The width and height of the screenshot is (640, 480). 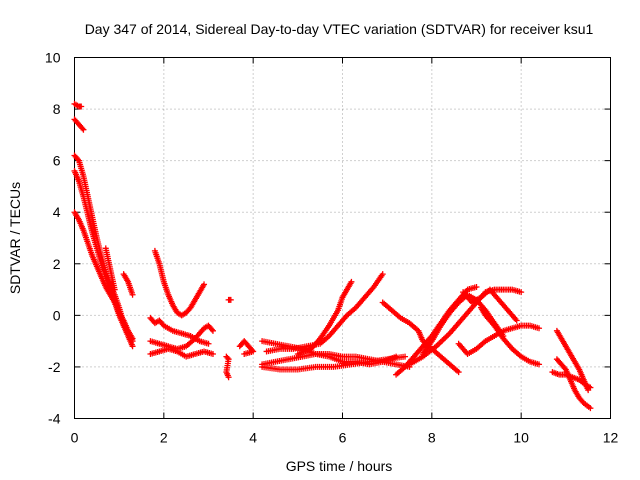 I want to click on y-tick-label: 10, so click(x=53, y=58).